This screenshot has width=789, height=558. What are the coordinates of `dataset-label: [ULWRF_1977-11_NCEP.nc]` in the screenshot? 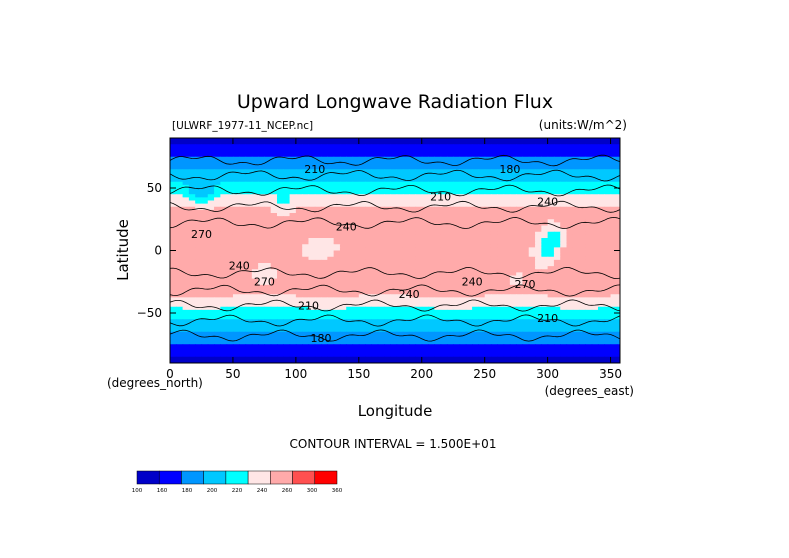 It's located at (242, 126).